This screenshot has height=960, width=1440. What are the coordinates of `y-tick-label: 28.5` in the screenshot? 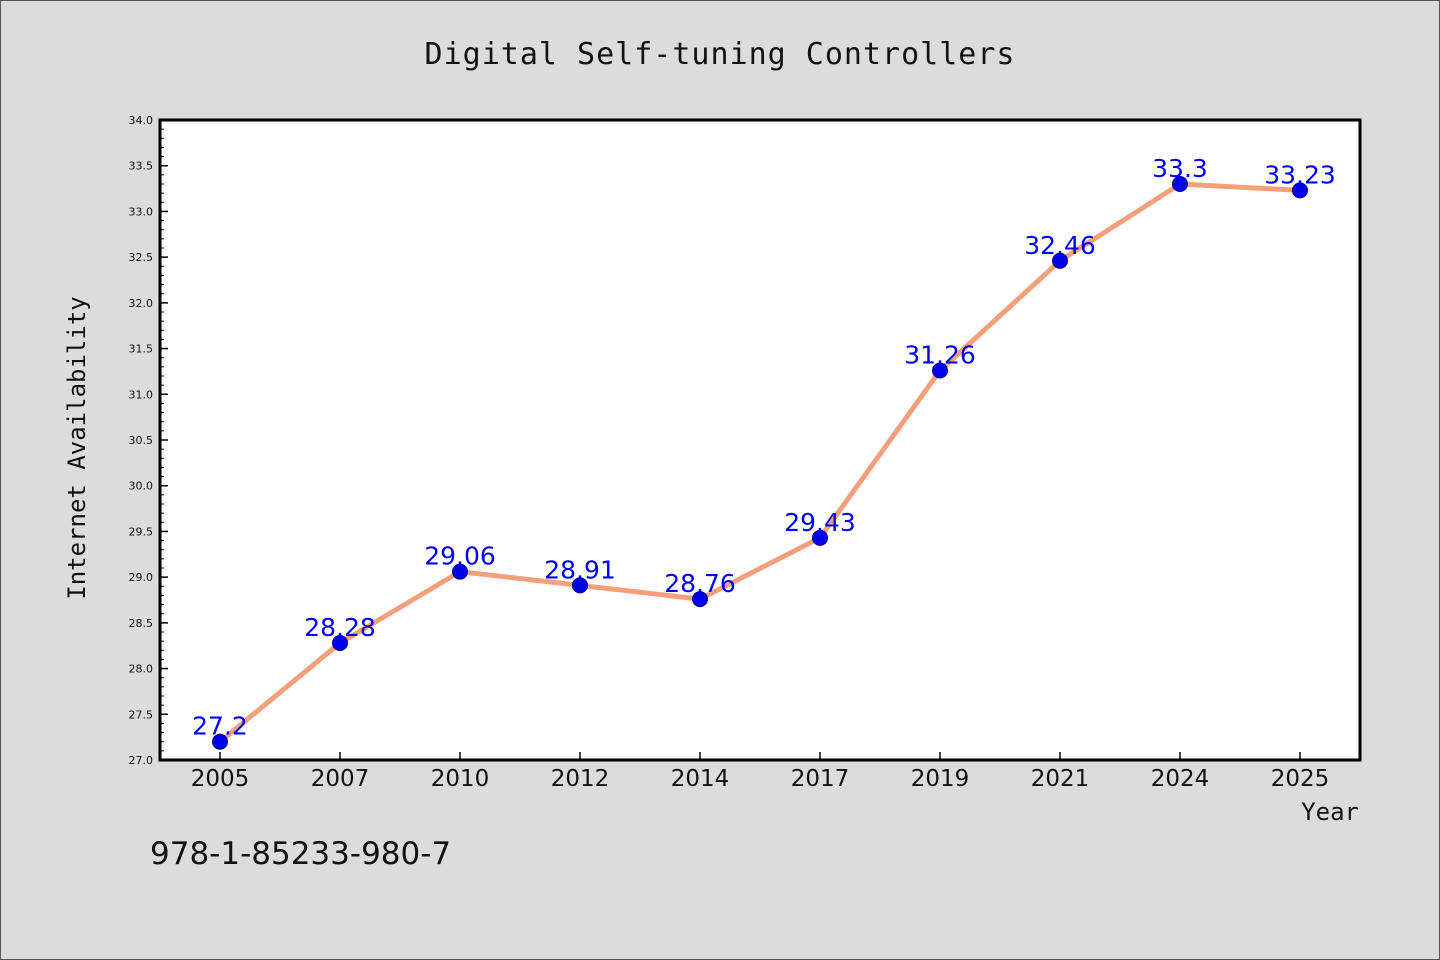 It's located at (141, 623).